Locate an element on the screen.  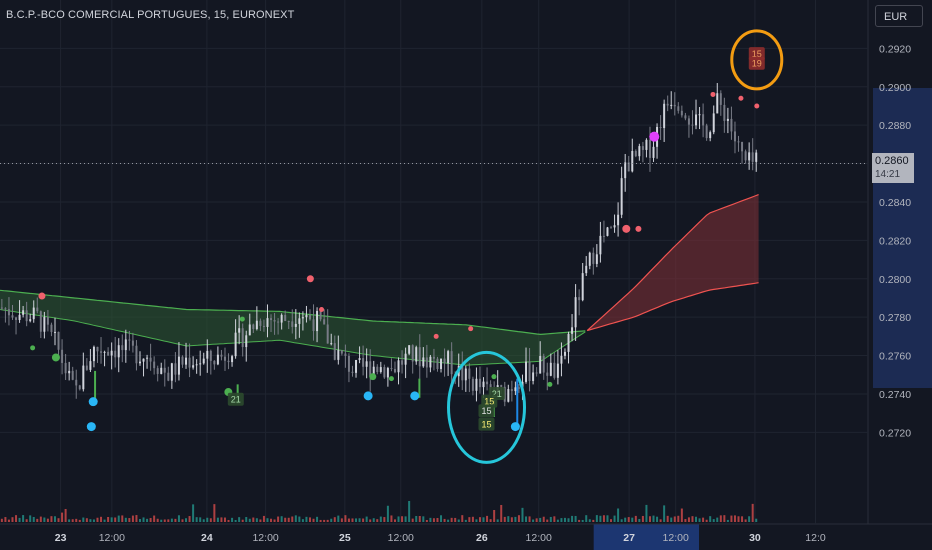
signal-dot is located at coordinates (391, 379).